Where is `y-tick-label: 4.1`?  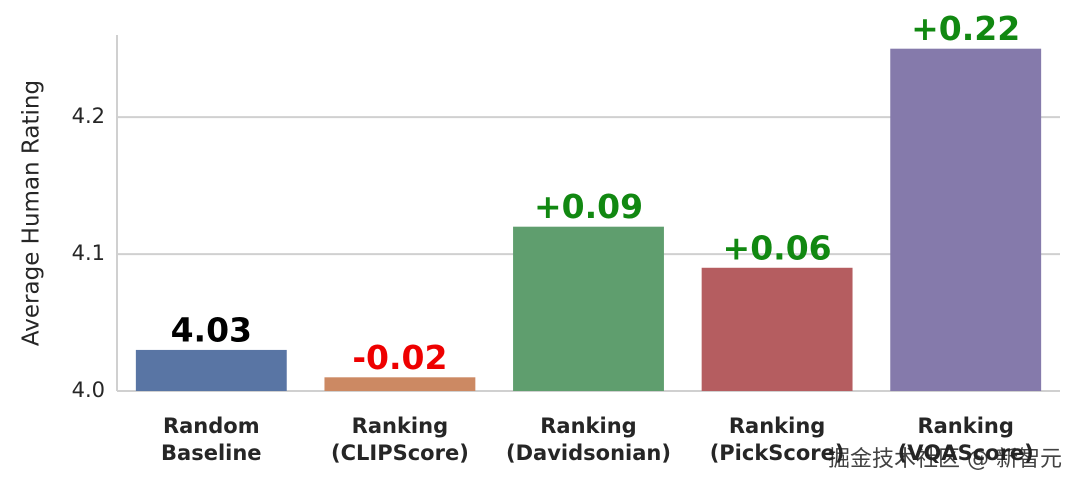 y-tick-label: 4.1 is located at coordinates (88, 253).